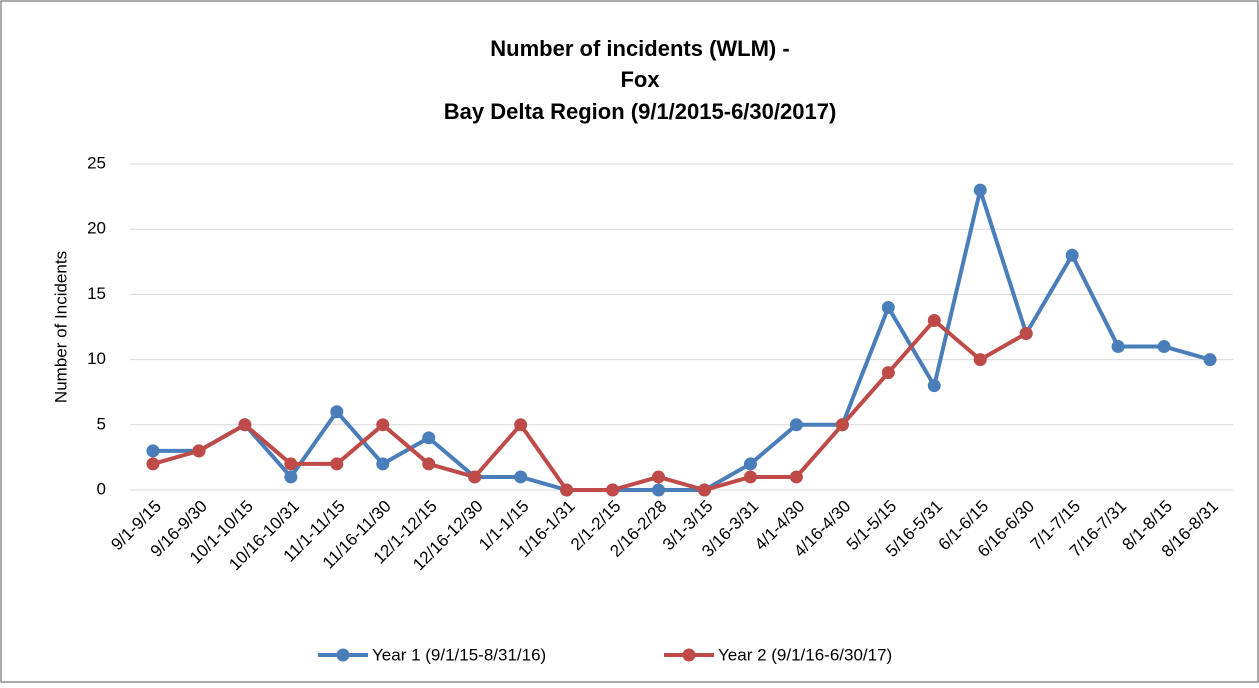 This screenshot has width=1259, height=688. I want to click on legend-label: Year 1 (9/1/15-8/31/16), so click(459, 654).